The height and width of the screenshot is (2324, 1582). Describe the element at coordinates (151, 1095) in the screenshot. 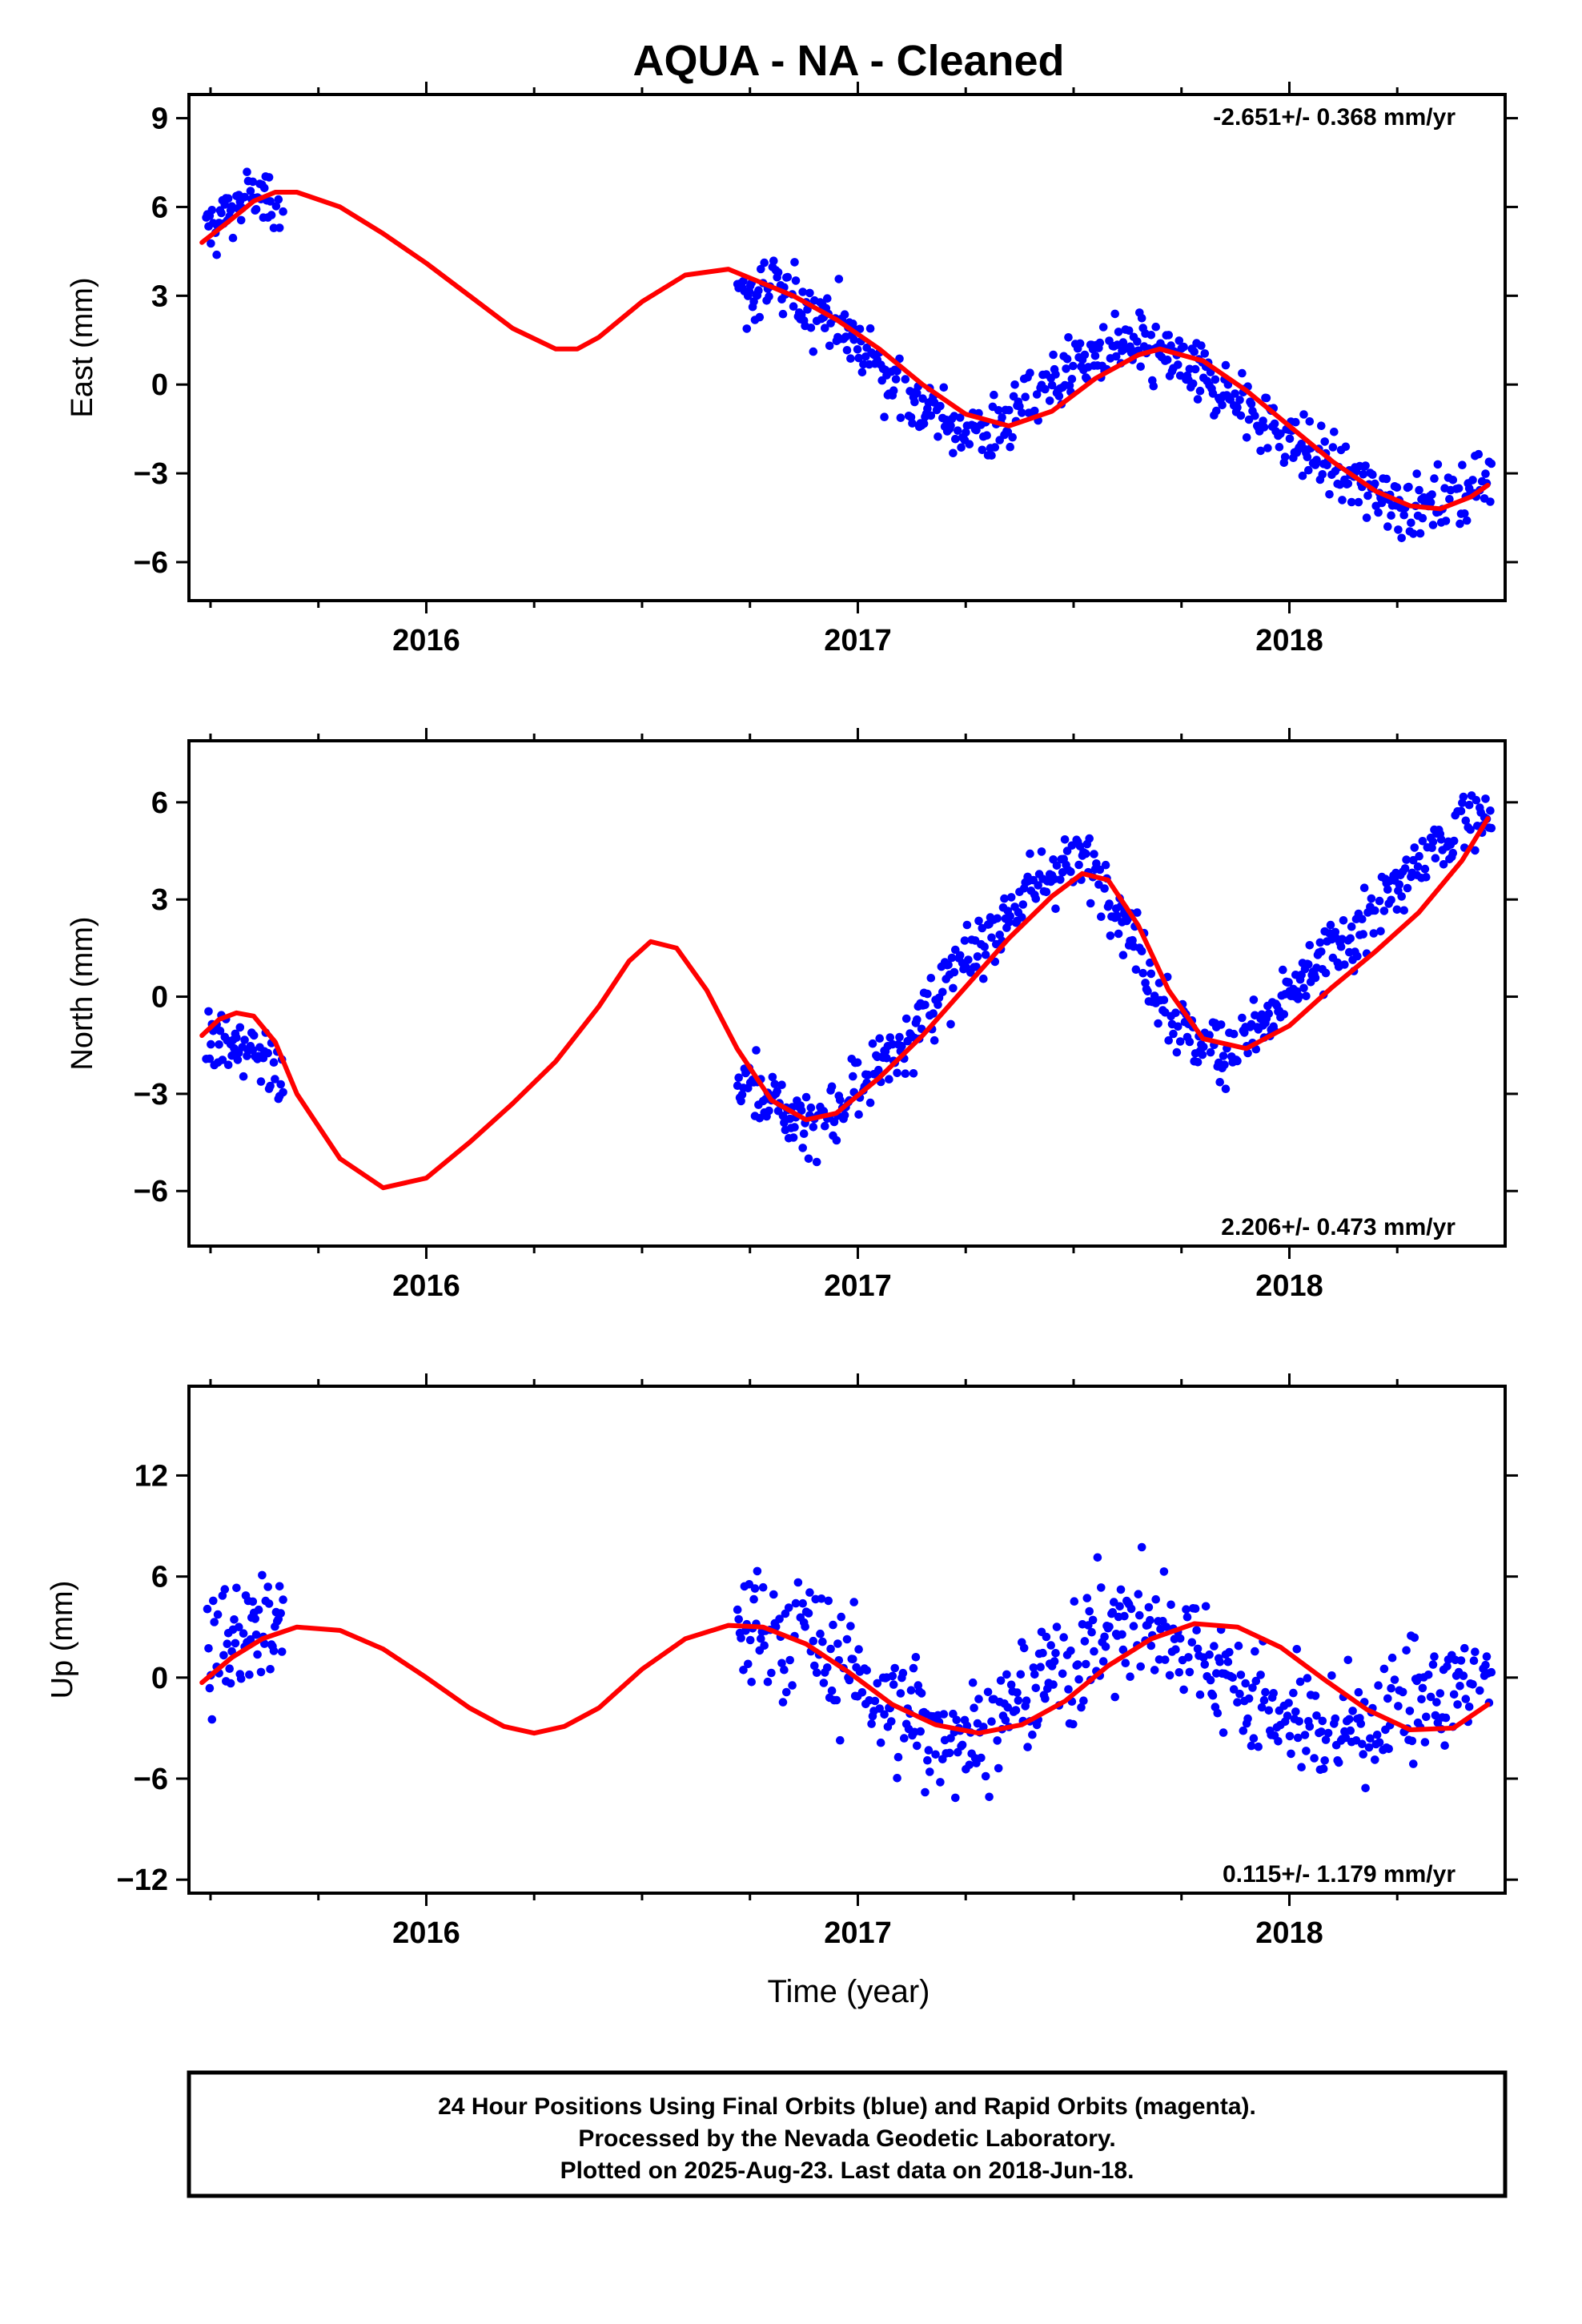

I see `north-y-tick-label: −3` at that location.